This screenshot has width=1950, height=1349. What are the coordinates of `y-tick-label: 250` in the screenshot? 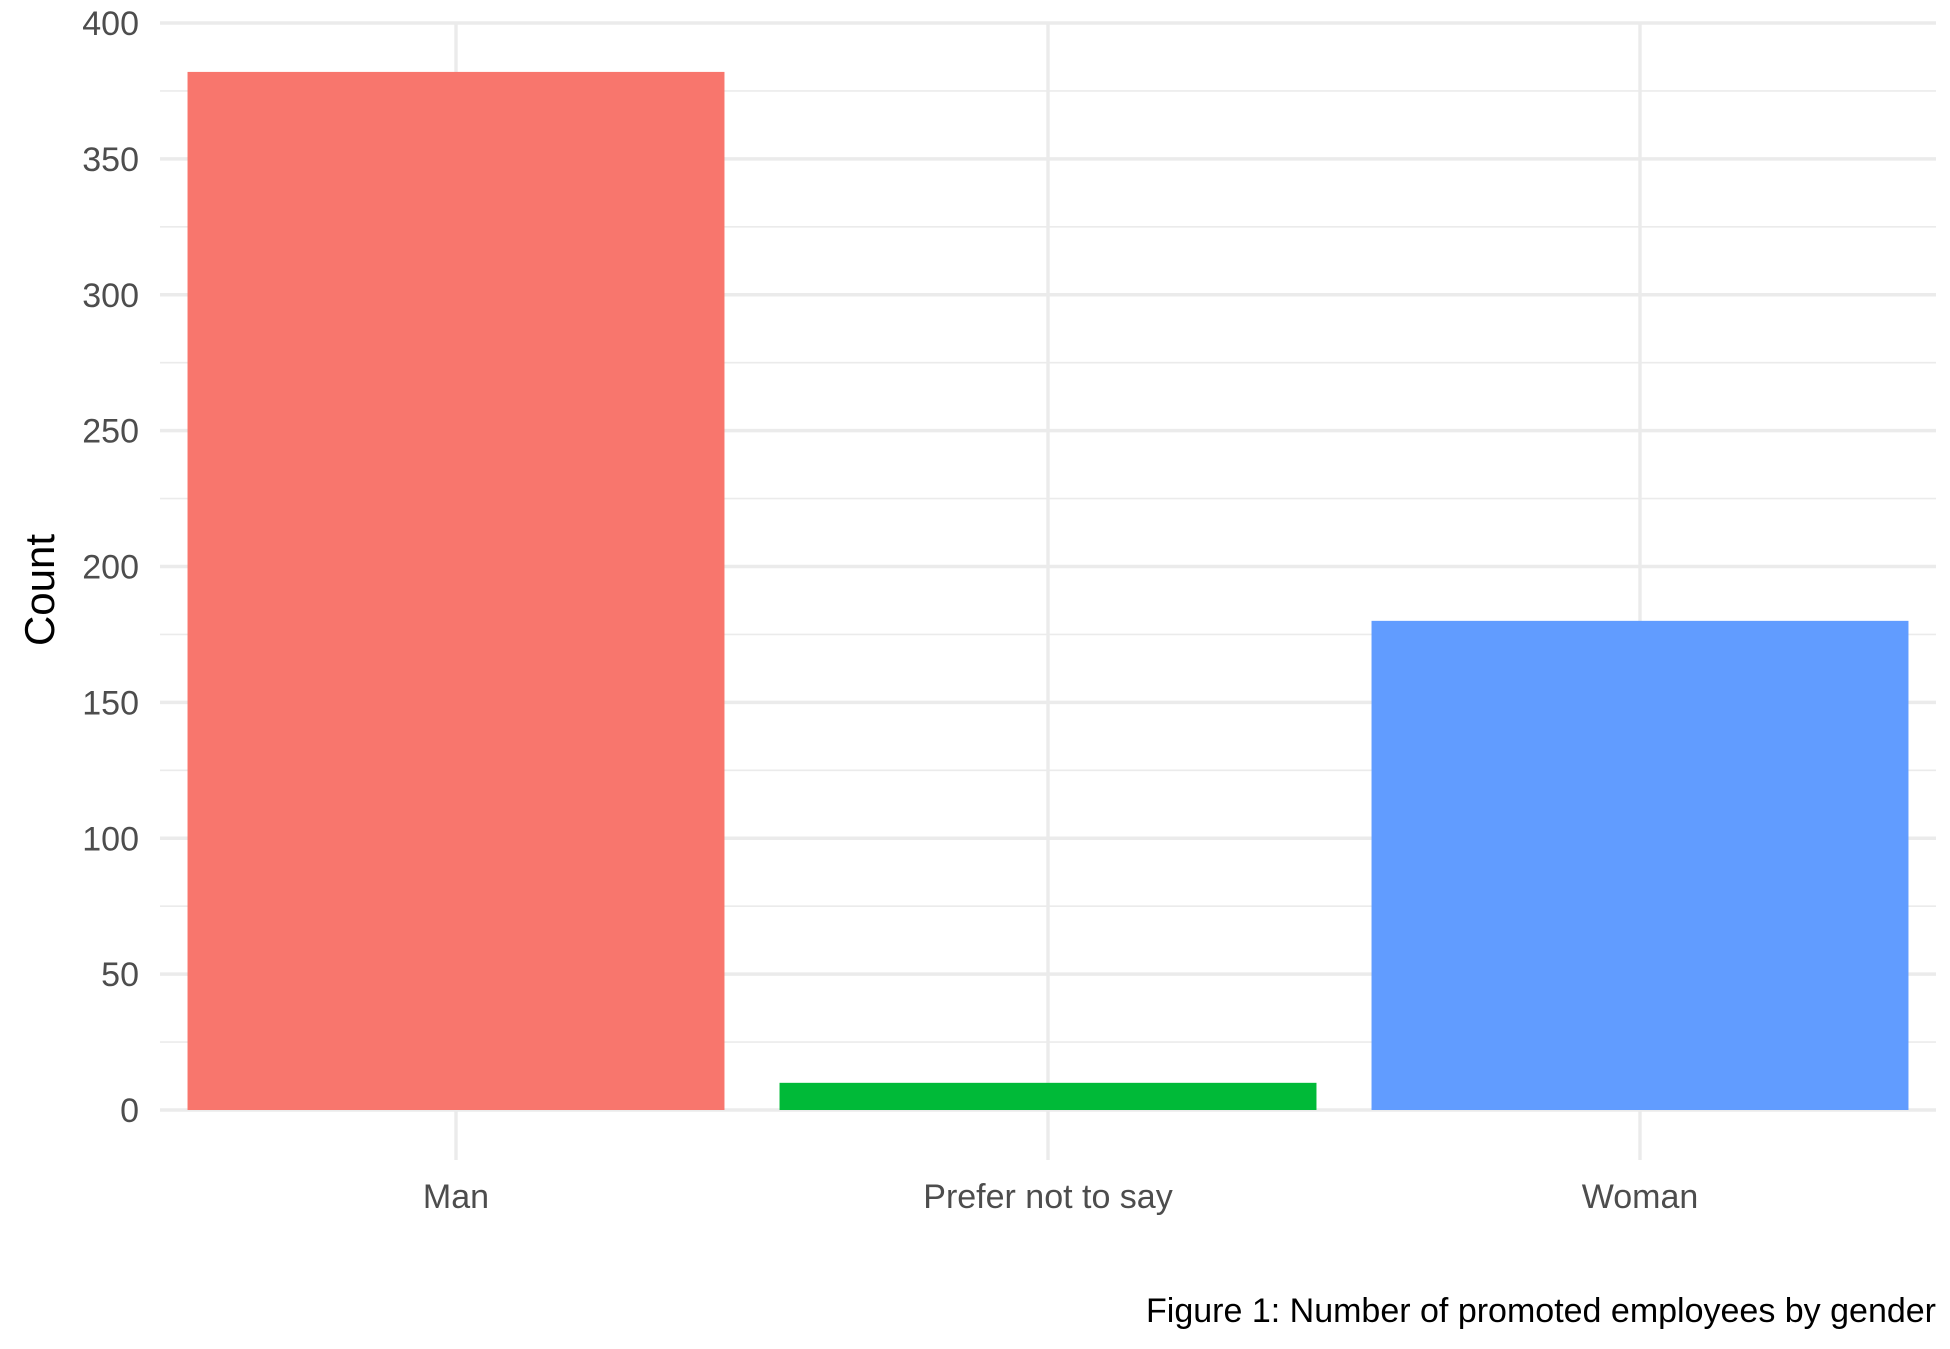 It's located at (110, 432).